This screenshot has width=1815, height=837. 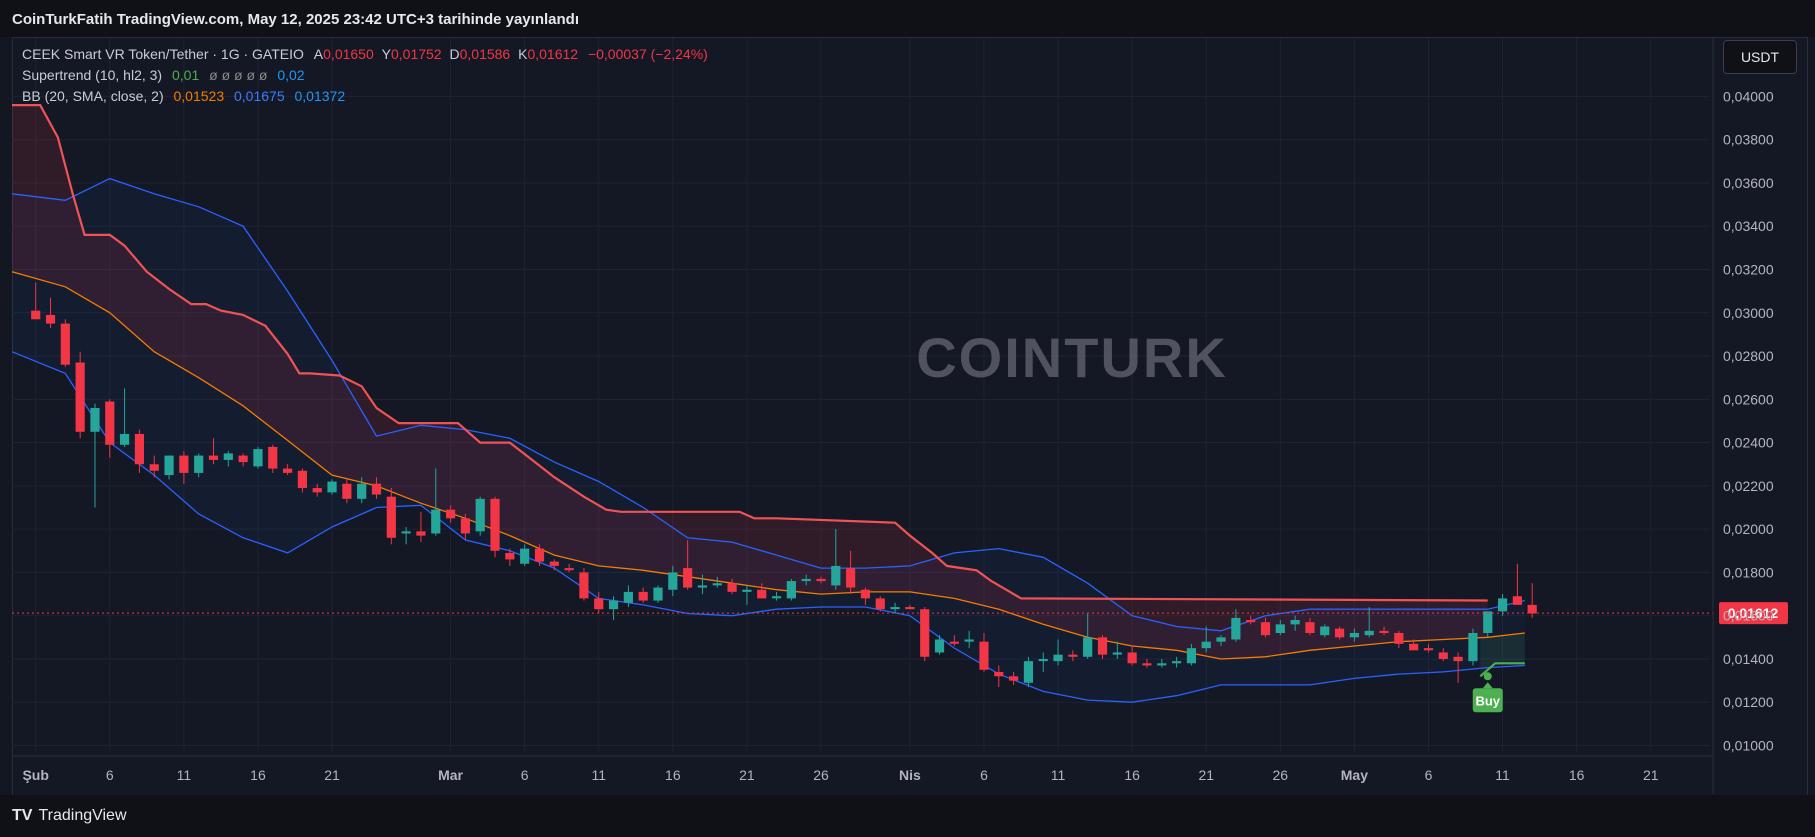 I want to click on x-tick-label: 6, so click(x=984, y=775).